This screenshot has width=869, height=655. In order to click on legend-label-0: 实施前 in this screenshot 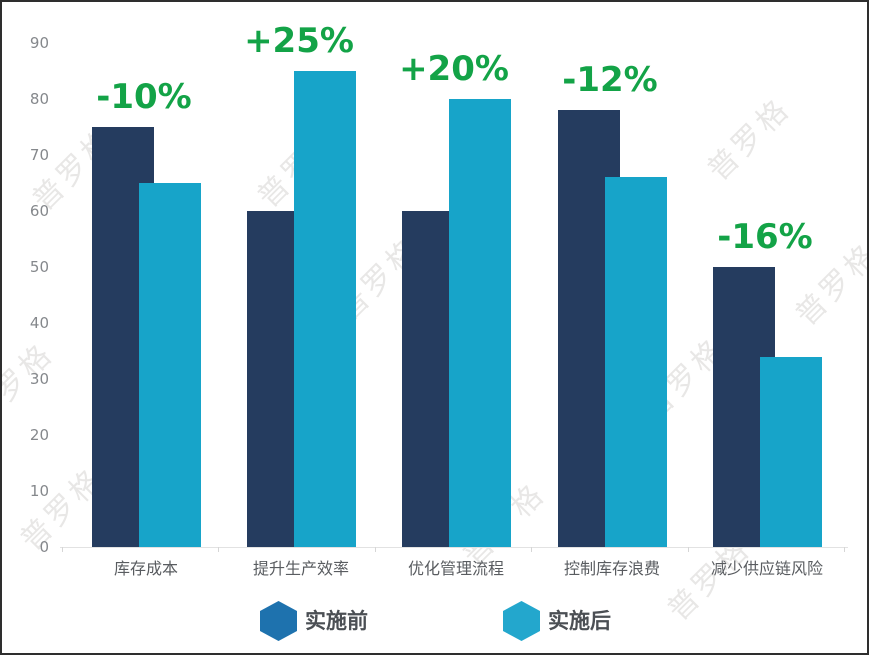, I will do `click(336, 621)`.